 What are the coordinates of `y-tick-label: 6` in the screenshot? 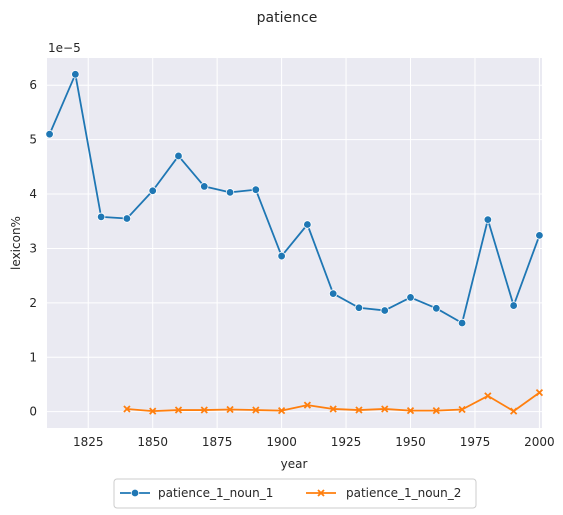 It's located at (33, 85).